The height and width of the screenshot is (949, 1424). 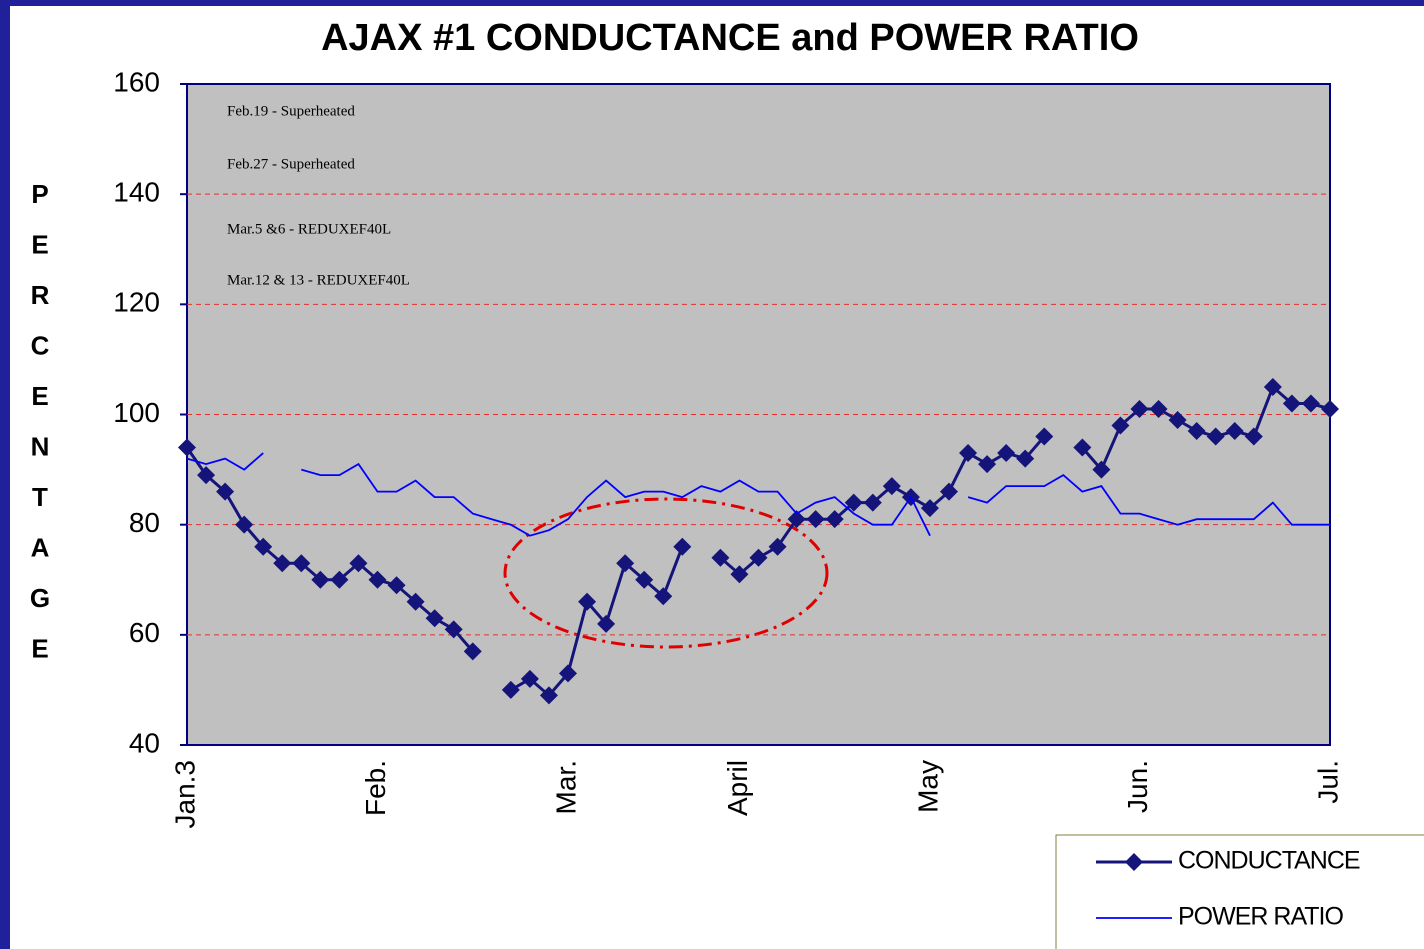 I want to click on series-line, so click(x=758, y=494).